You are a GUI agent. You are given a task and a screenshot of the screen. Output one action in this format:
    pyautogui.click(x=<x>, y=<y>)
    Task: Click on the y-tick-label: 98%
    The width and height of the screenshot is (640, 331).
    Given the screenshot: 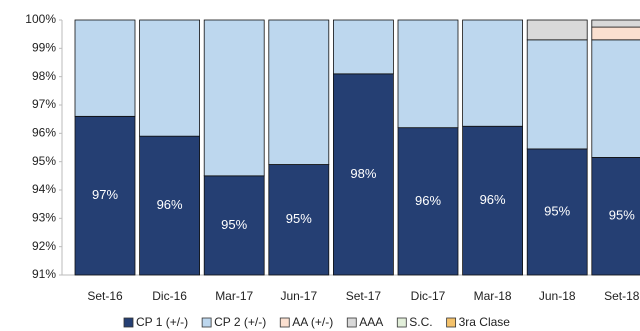 What is the action you would take?
    pyautogui.click(x=44, y=76)
    